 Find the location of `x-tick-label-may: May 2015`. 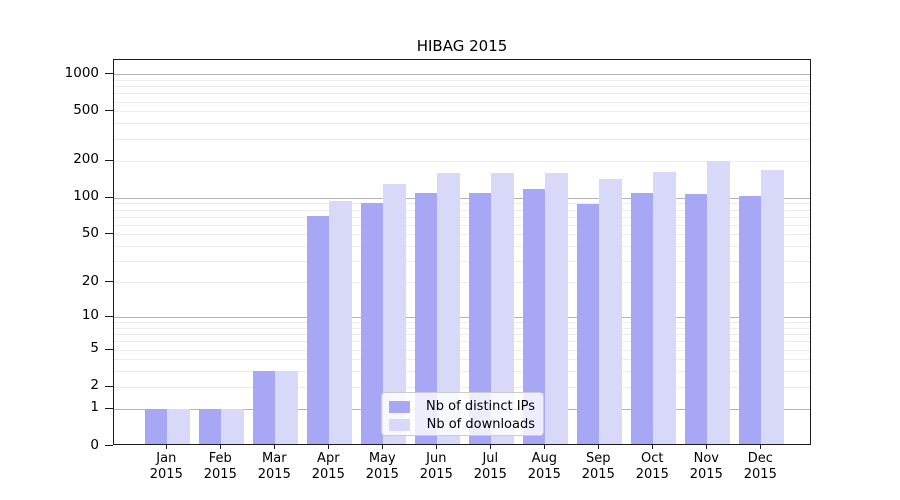

x-tick-label-may: May 2015 is located at coordinates (382, 466).